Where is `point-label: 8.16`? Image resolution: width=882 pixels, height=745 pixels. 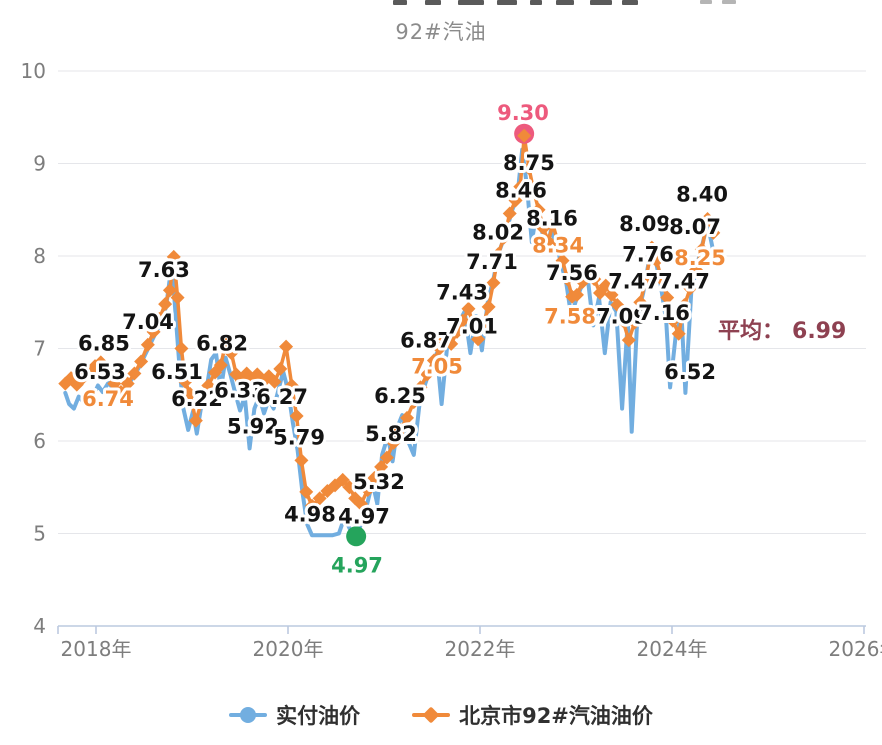
point-label: 8.16 is located at coordinates (552, 218).